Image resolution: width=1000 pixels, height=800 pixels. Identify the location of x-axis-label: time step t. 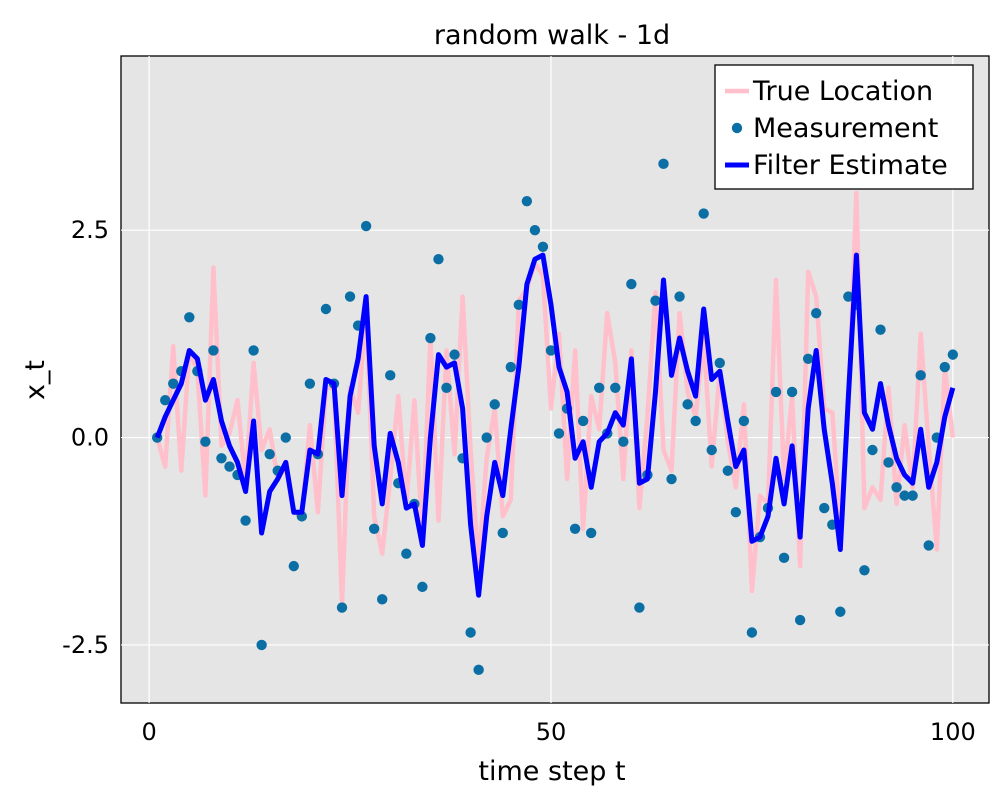
(551, 771).